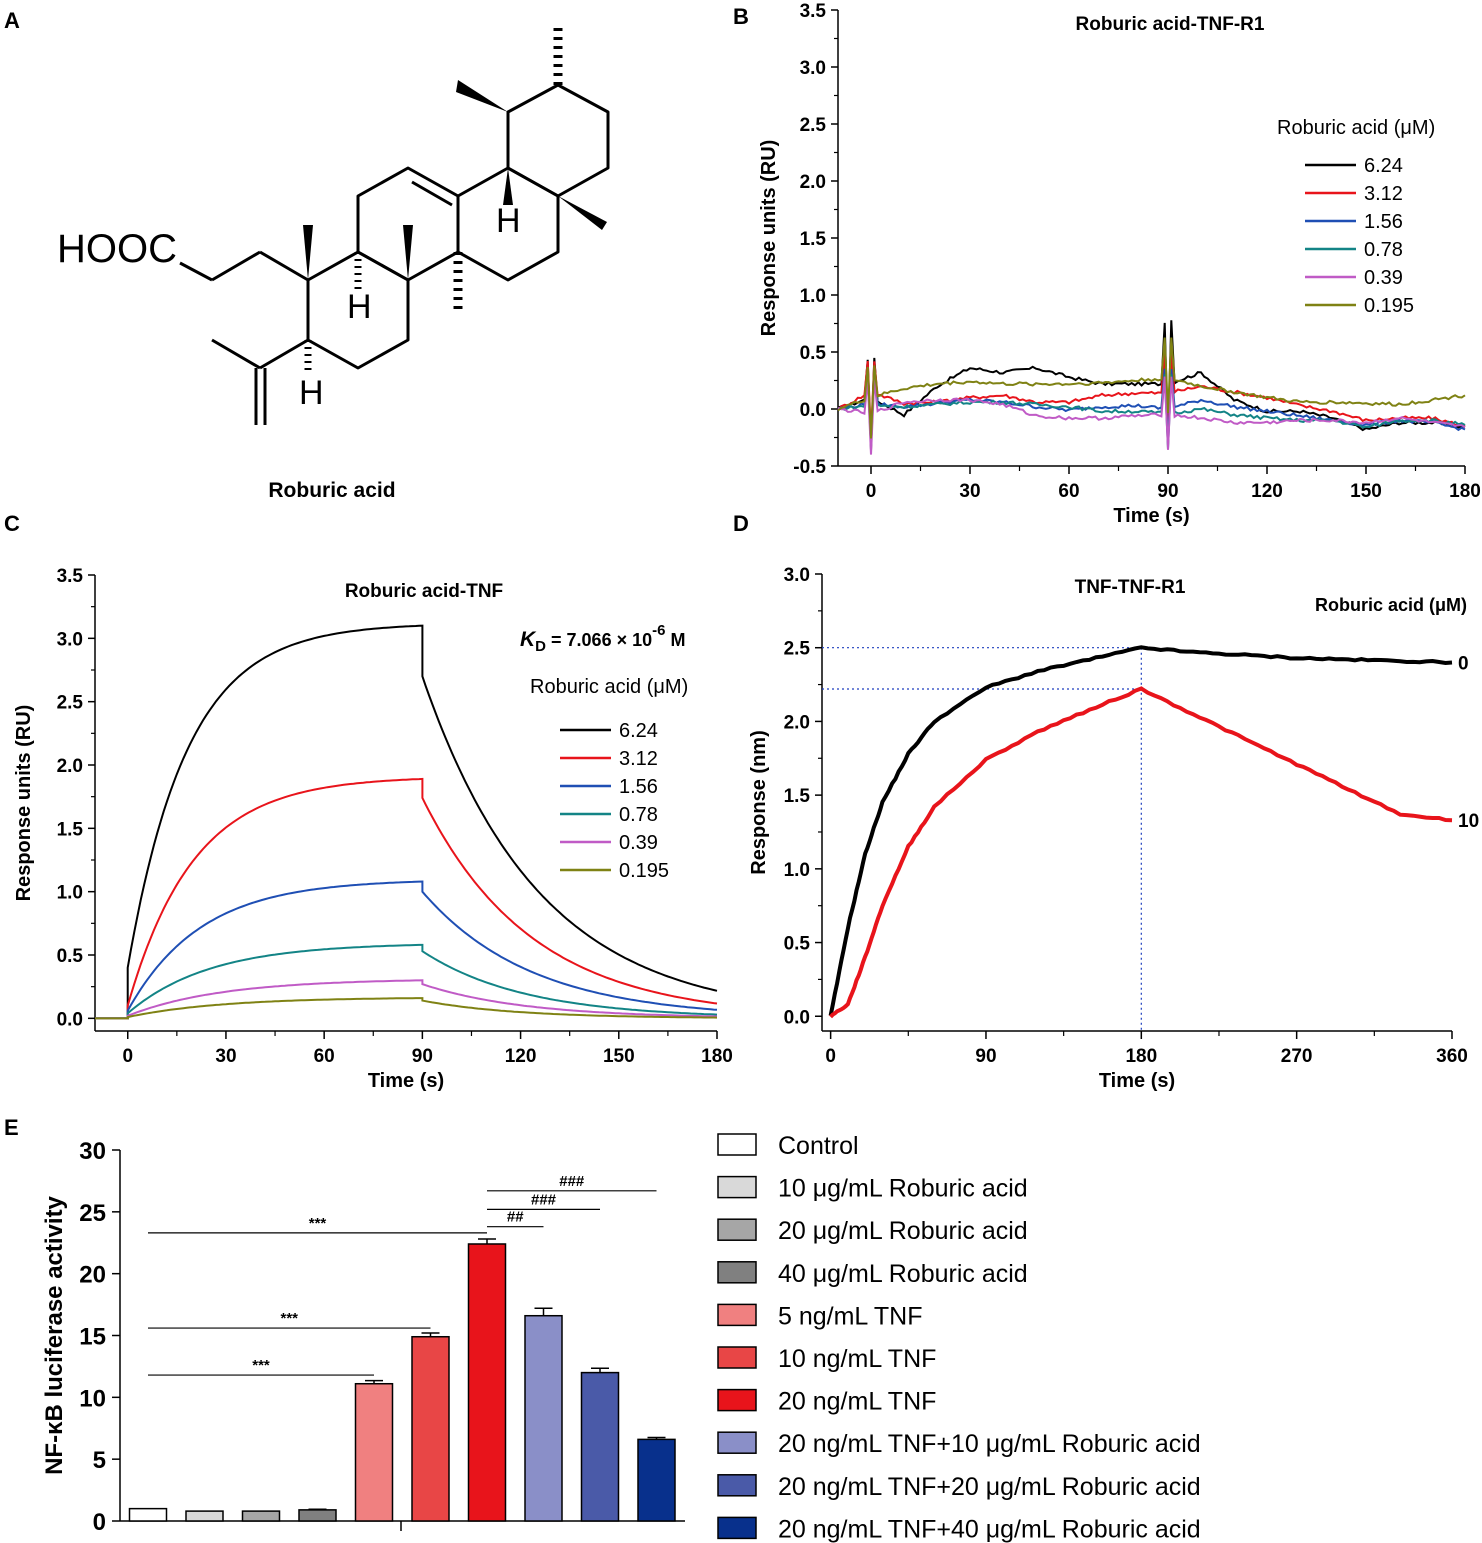 This screenshot has width=1482, height=1543. Describe the element at coordinates (644, 871) in the screenshot. I see `c-legend-label-0.195: 0.195` at that location.